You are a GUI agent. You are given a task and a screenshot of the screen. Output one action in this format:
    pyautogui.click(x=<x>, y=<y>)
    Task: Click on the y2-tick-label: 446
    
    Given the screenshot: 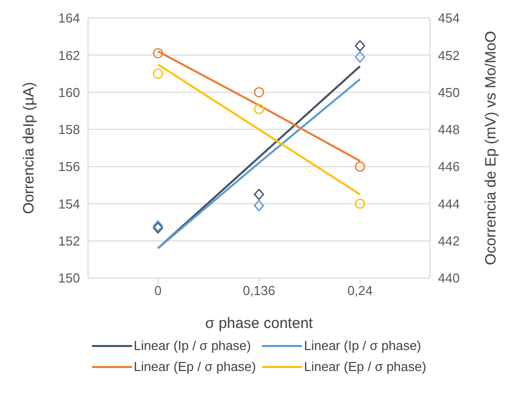 What is the action you would take?
    pyautogui.click(x=449, y=166)
    